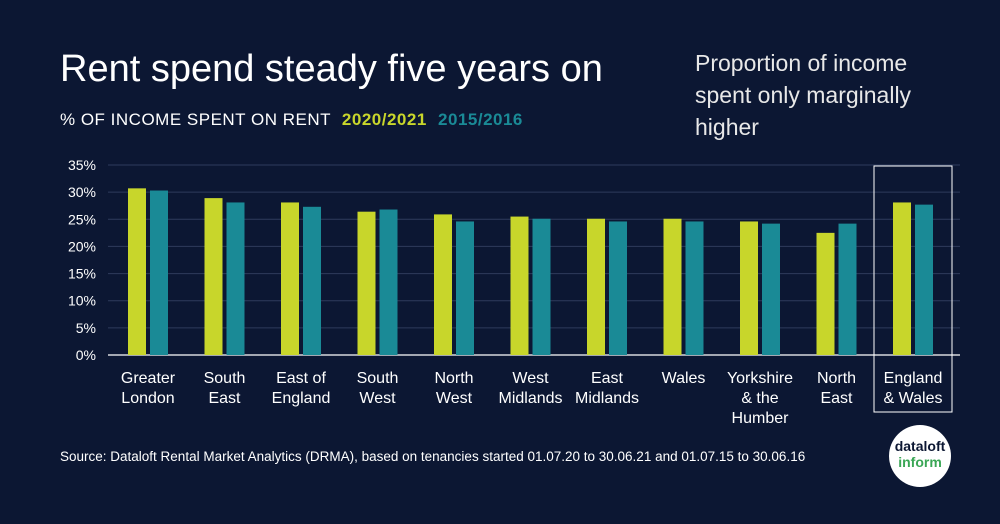 The image size is (1000, 524). Describe the element at coordinates (384, 119) in the screenshot. I see `legend-2020-2021: 2020/2021` at that location.